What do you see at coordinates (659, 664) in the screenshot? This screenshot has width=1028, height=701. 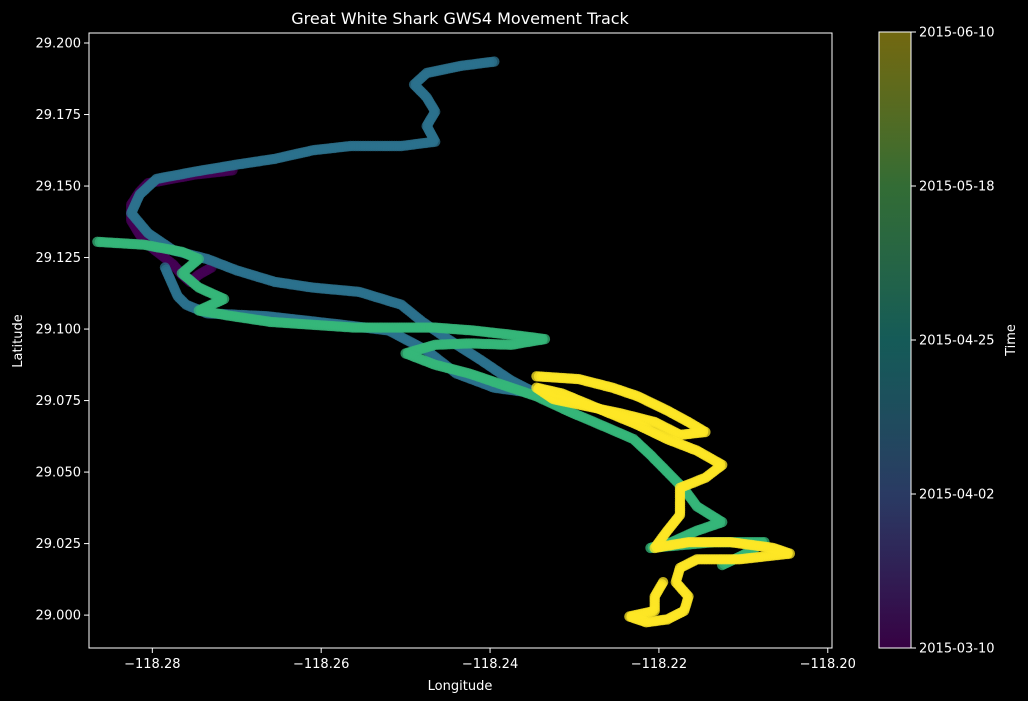 I see `x-tick-label: −118.22` at bounding box center [659, 664].